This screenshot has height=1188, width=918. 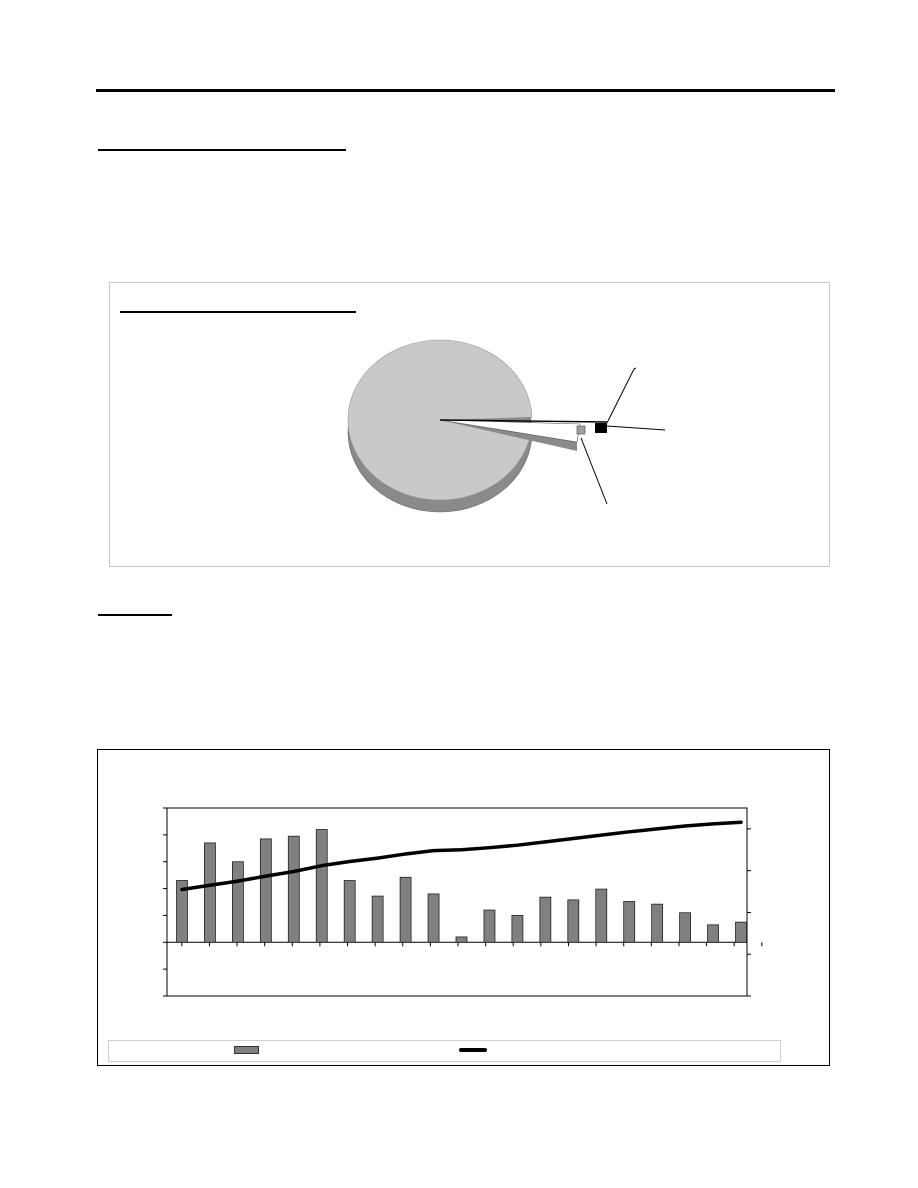 I want to click on pie-title-underline, so click(x=238, y=312).